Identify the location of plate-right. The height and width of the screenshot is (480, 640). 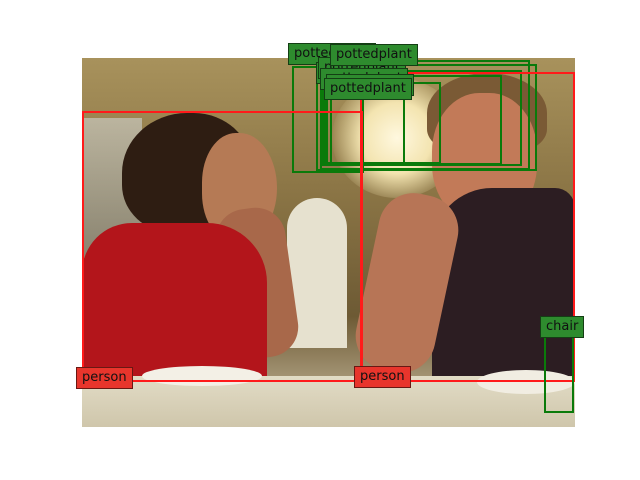
(526, 382).